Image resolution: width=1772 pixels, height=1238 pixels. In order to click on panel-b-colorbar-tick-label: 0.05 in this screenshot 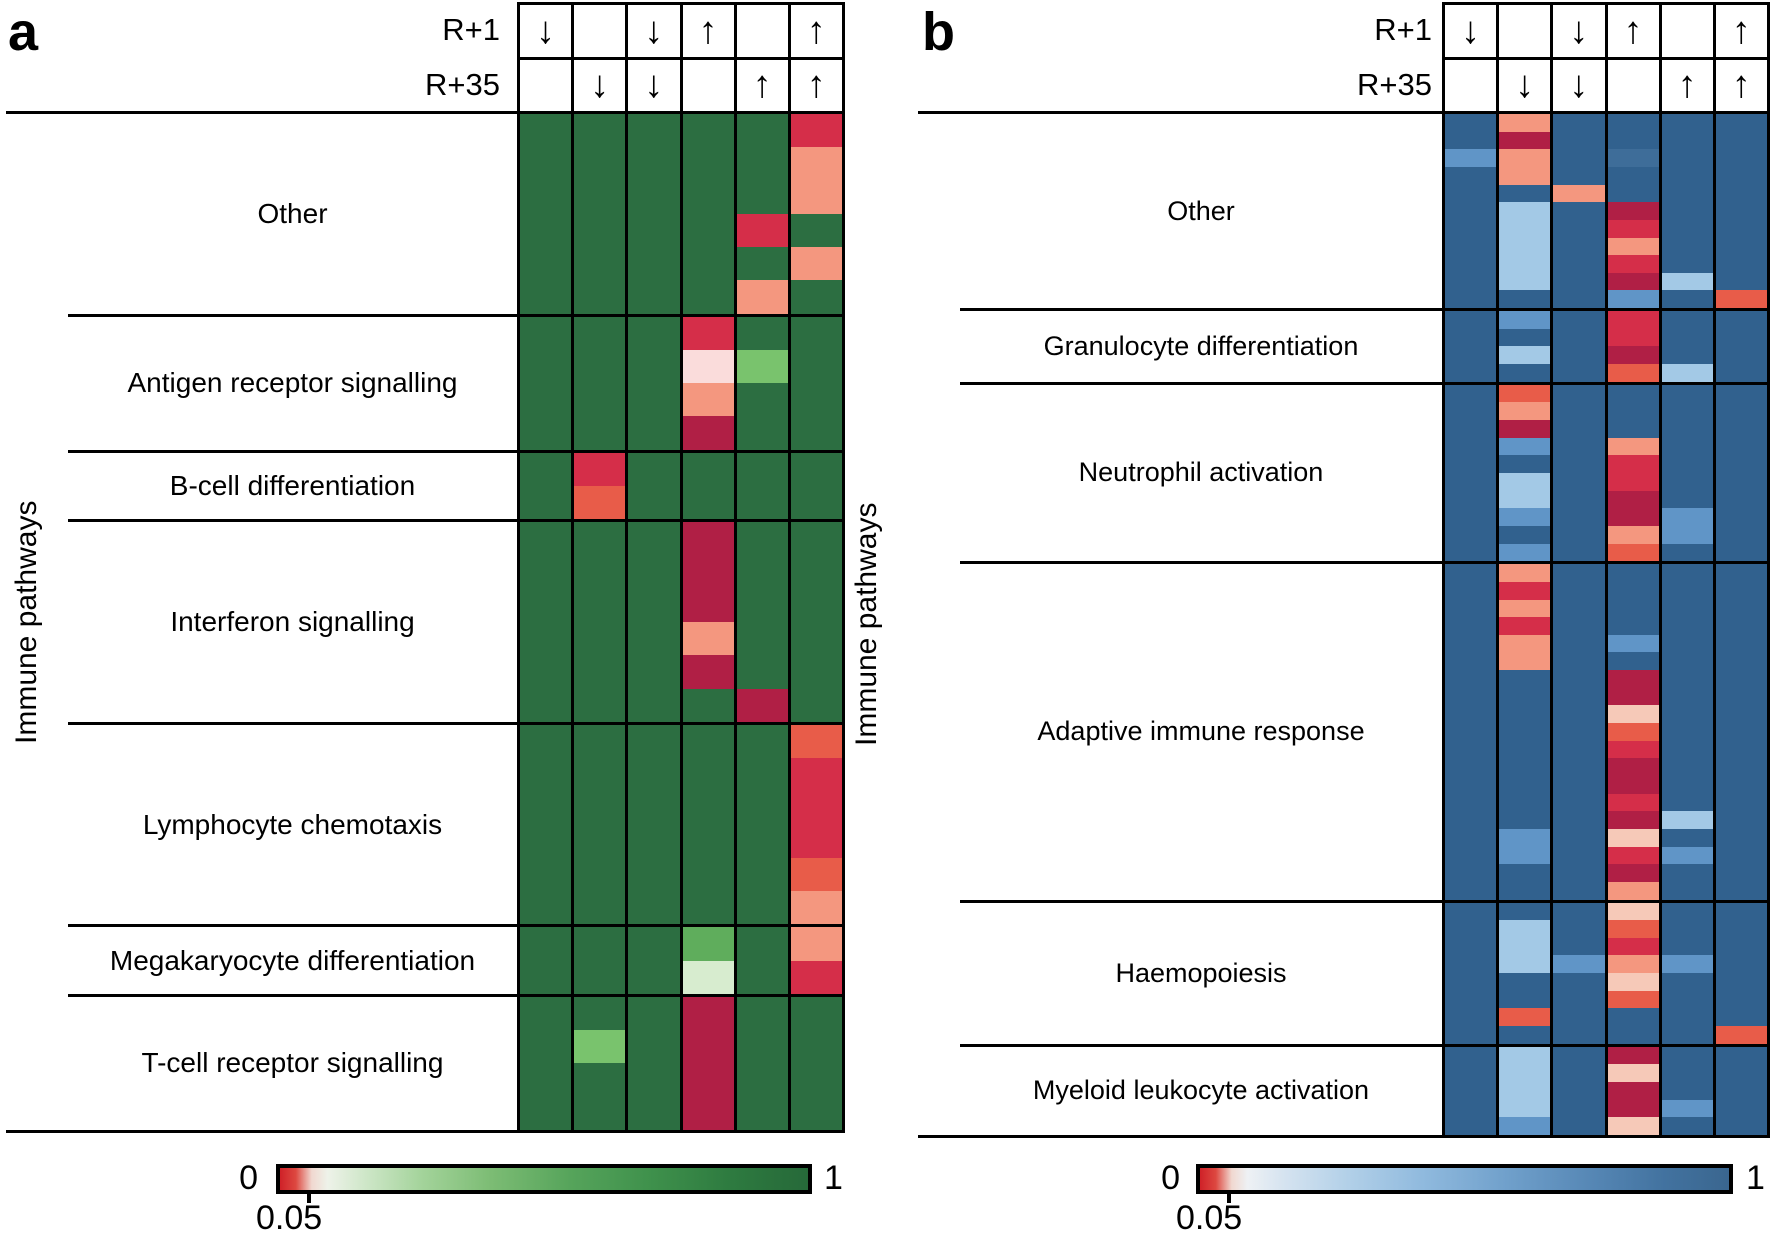, I will do `click(1209, 1218)`.